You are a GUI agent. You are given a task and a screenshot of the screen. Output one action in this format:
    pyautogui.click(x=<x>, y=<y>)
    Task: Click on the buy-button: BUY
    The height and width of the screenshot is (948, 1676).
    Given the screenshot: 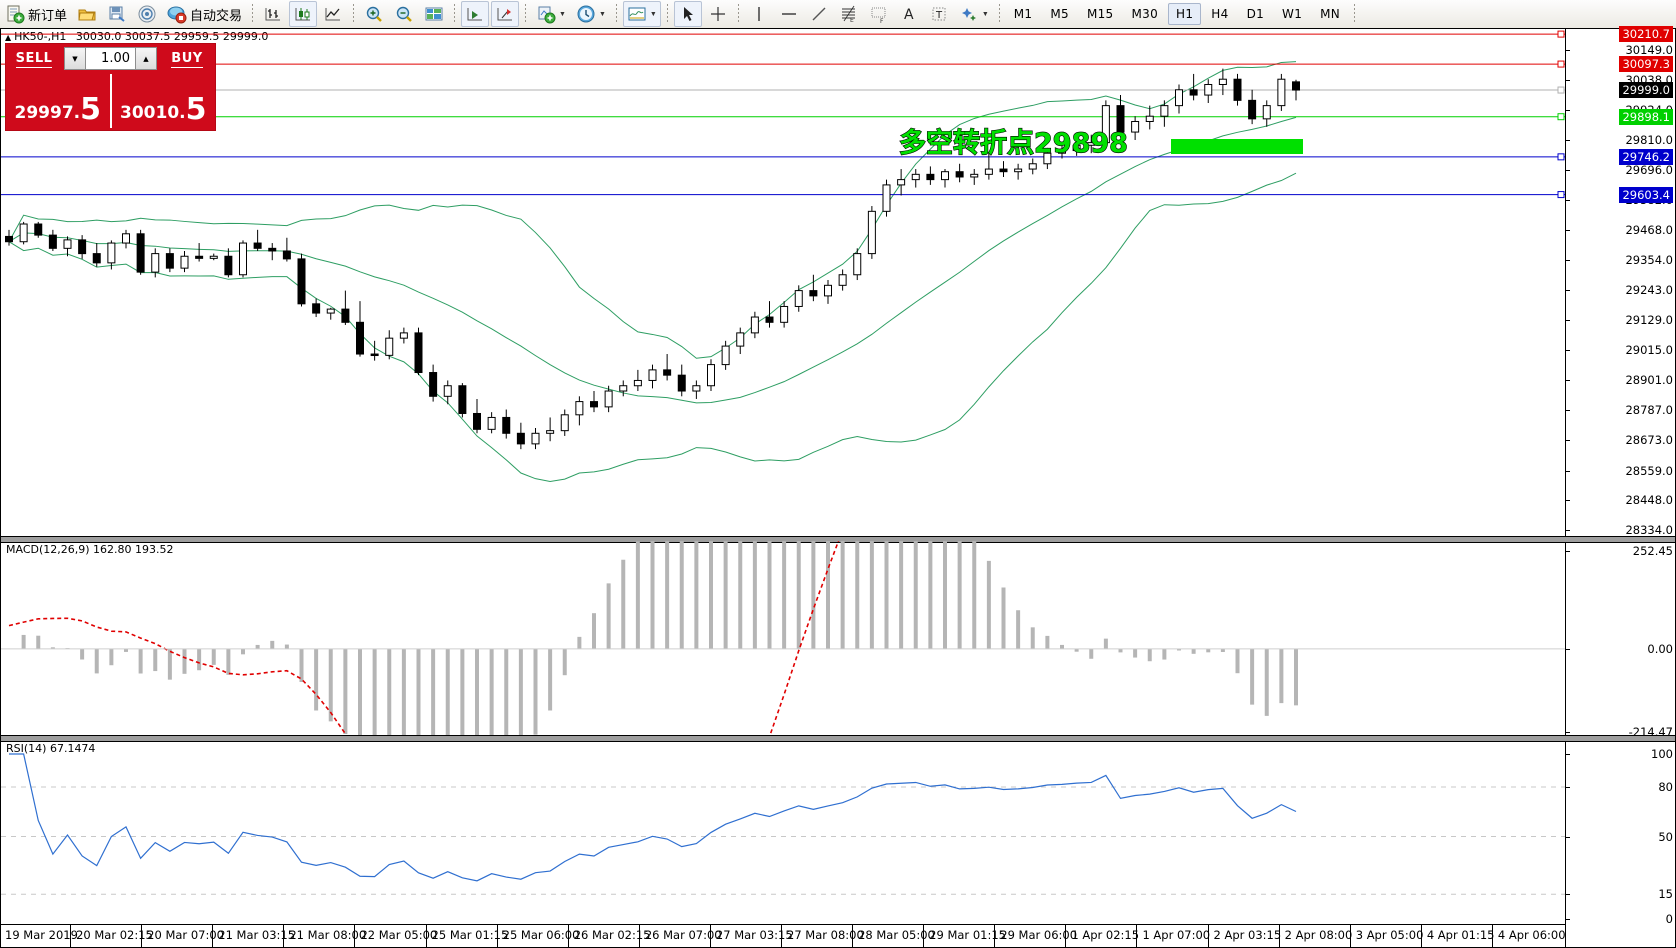 What is the action you would take?
    pyautogui.click(x=187, y=59)
    